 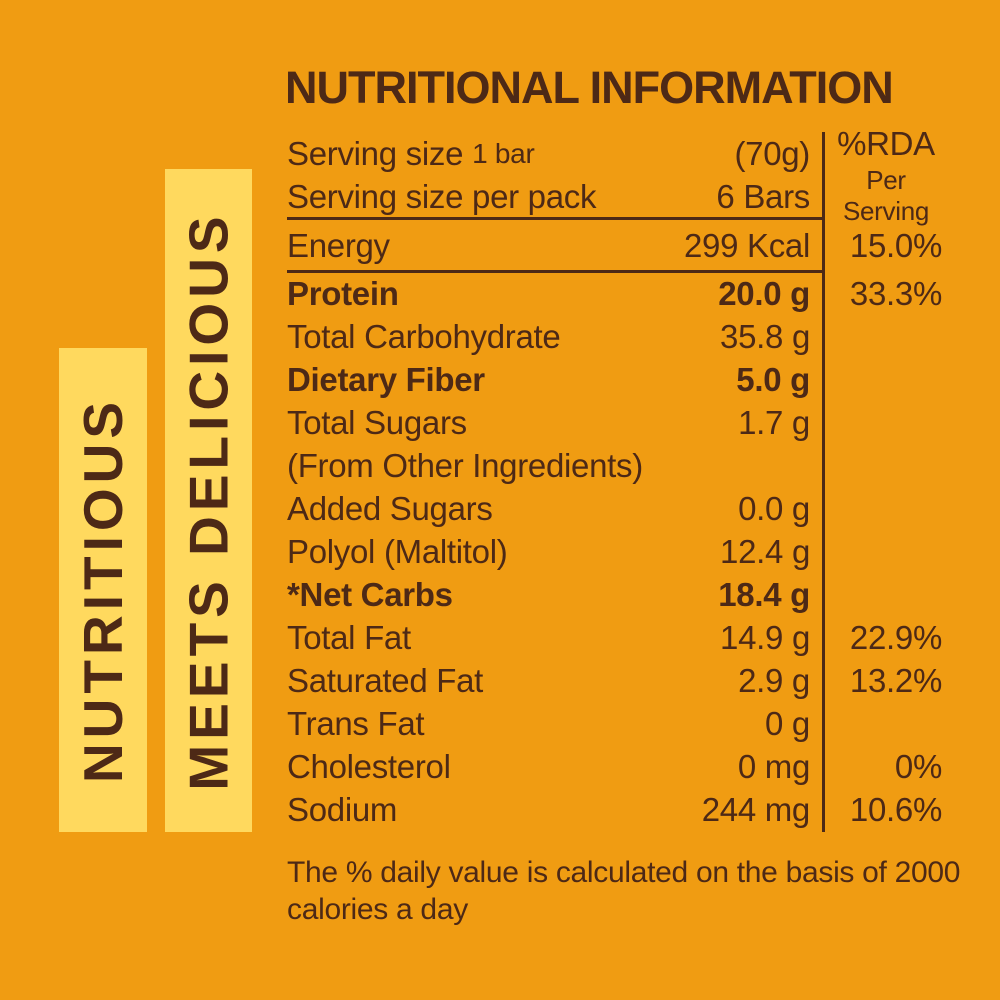 I want to click on nutrient-row-left: Polyol (Maltitol) 12.4 g, so click(x=554, y=552).